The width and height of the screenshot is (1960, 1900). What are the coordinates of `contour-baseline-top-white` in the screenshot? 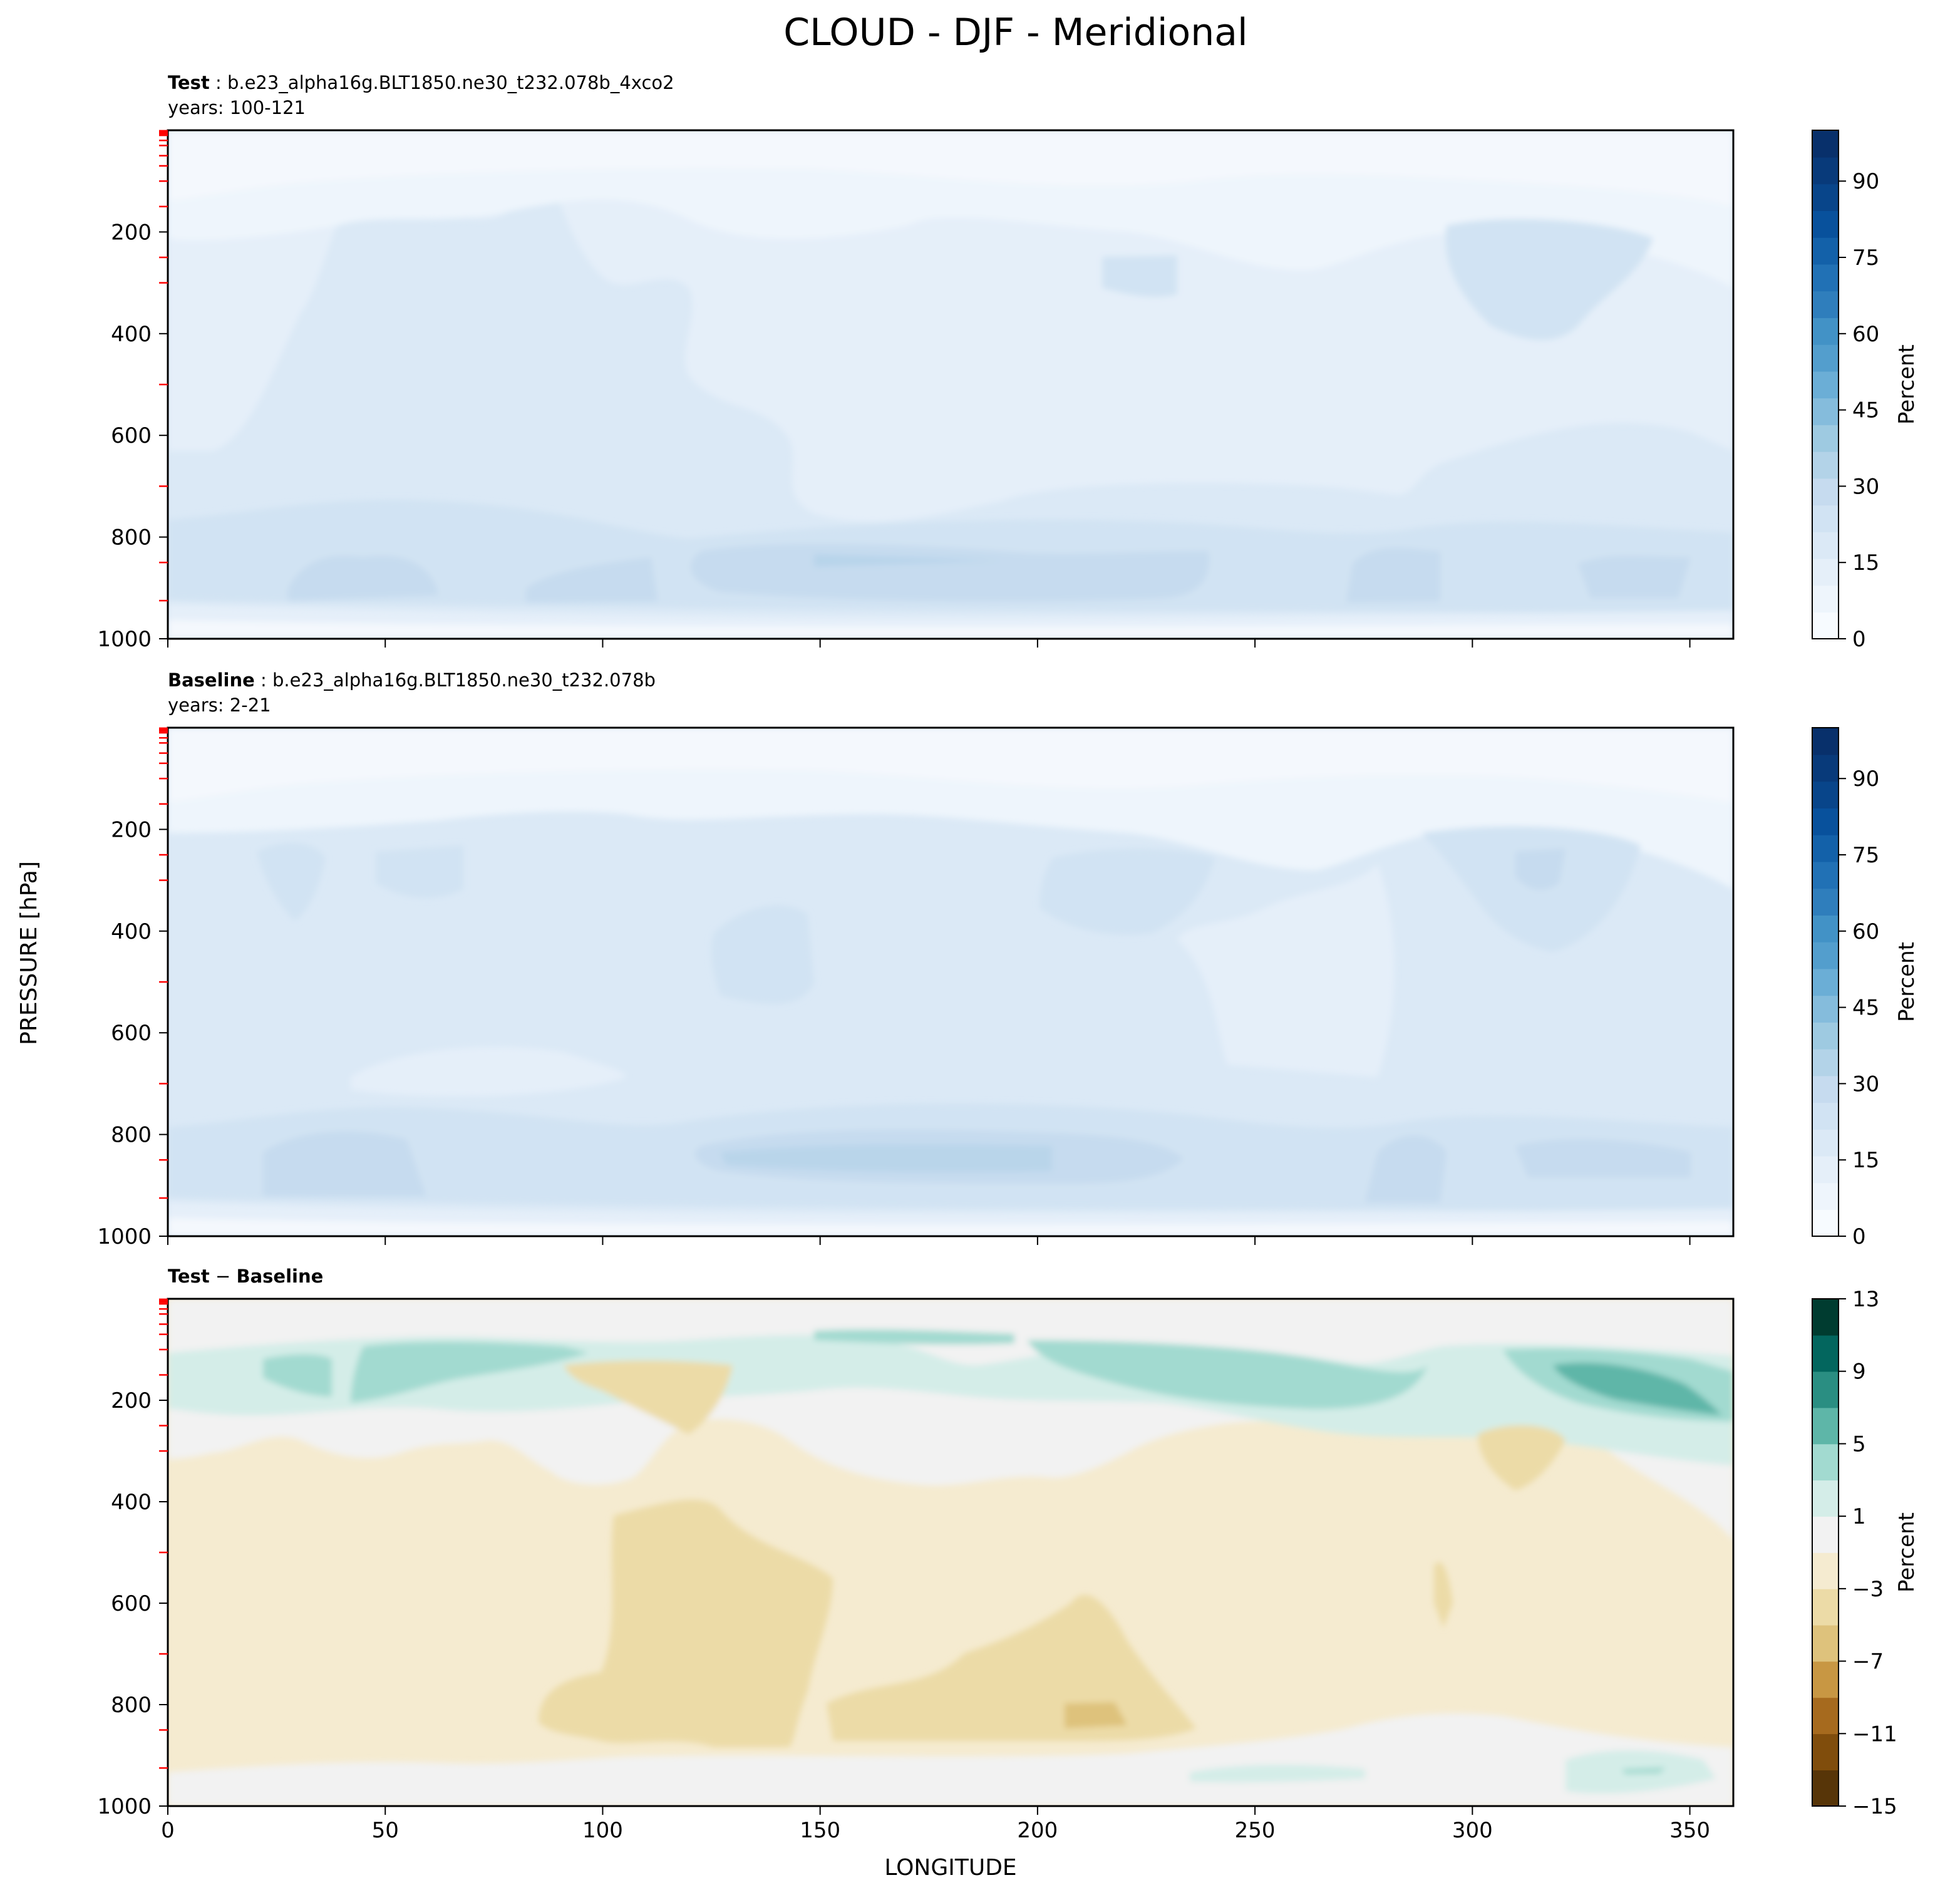 It's located at (950, 766).